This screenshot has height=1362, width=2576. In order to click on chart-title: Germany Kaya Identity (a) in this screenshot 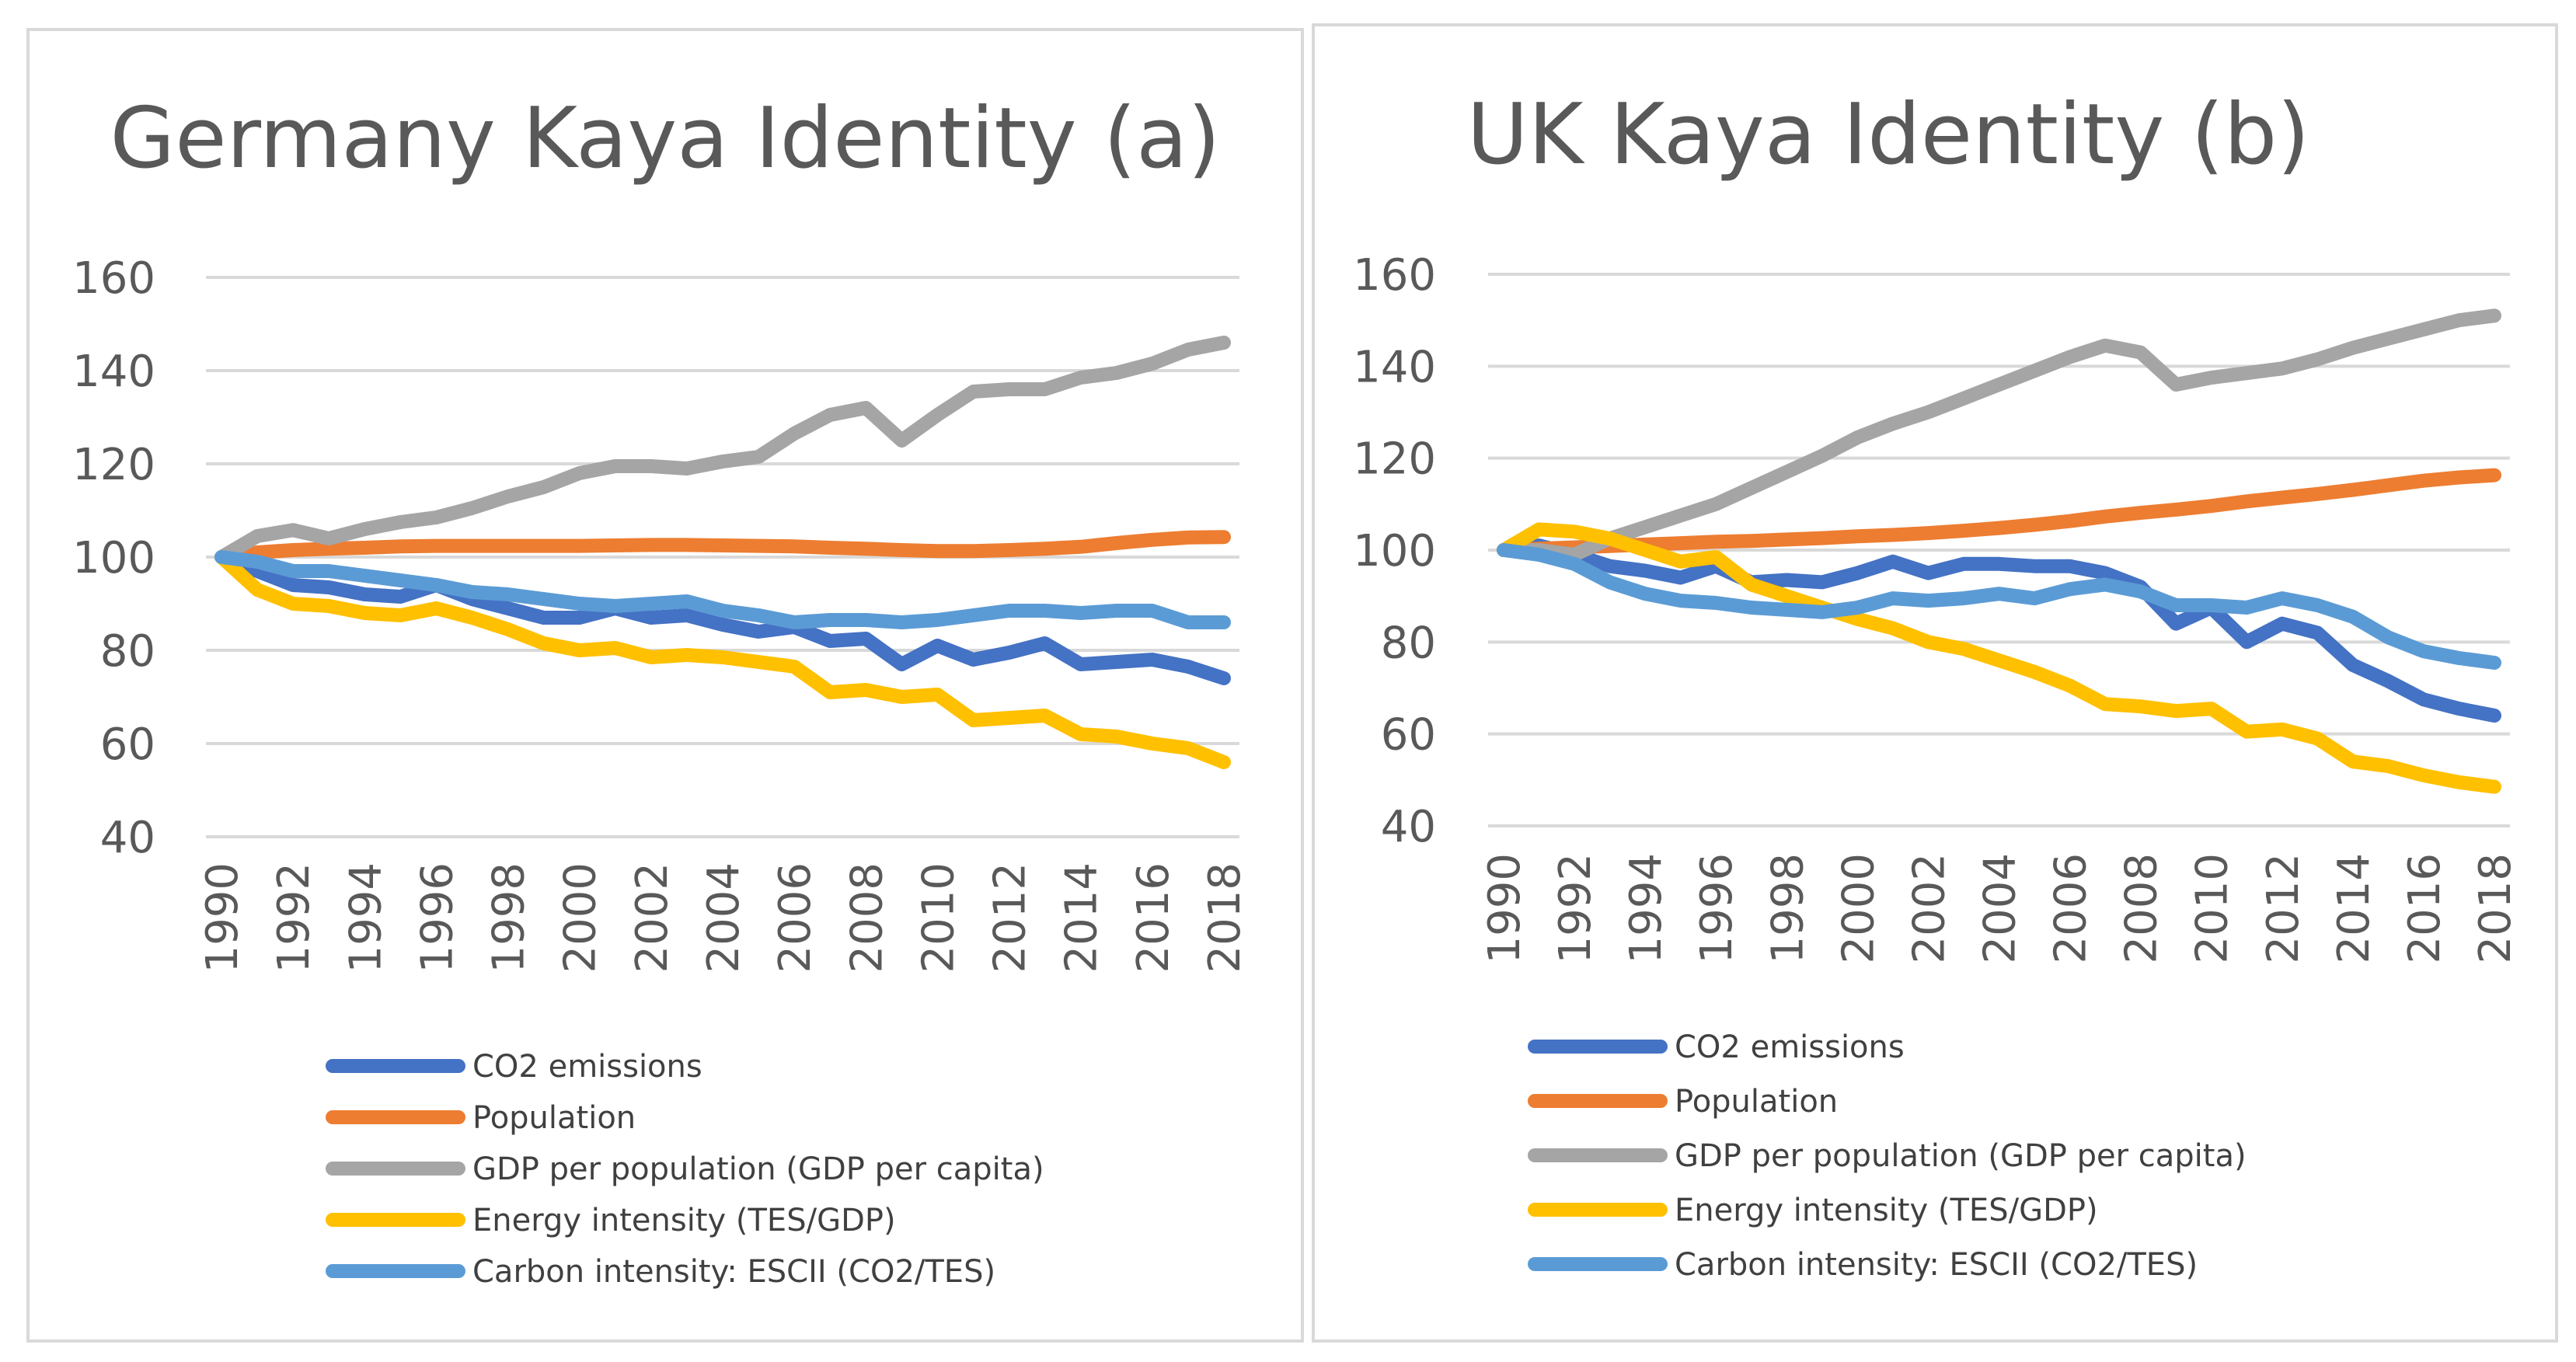, I will do `click(665, 138)`.